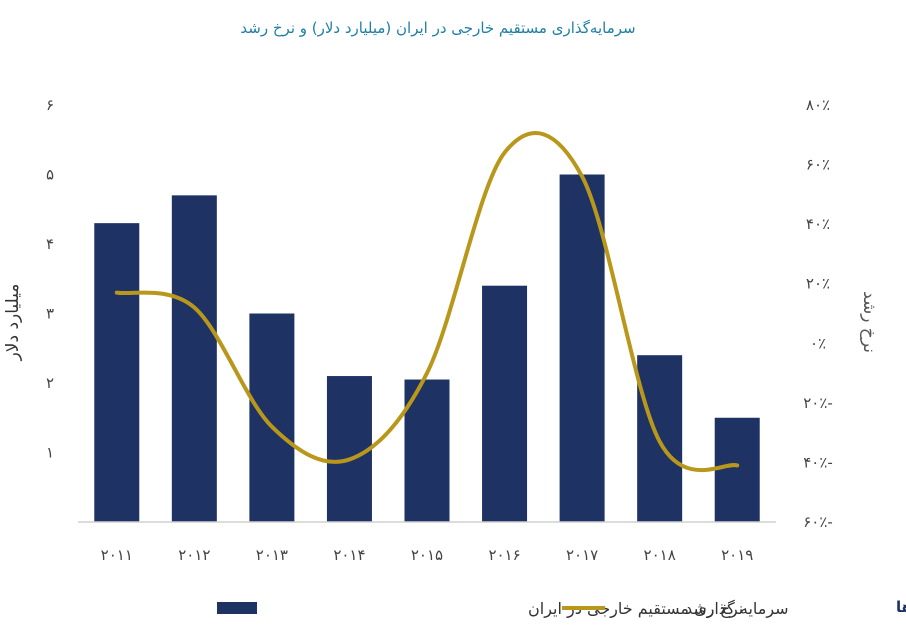 The height and width of the screenshot is (628, 906). What do you see at coordinates (117, 555) in the screenshot?
I see `x-tick-label: ۲۰۱۱` at bounding box center [117, 555].